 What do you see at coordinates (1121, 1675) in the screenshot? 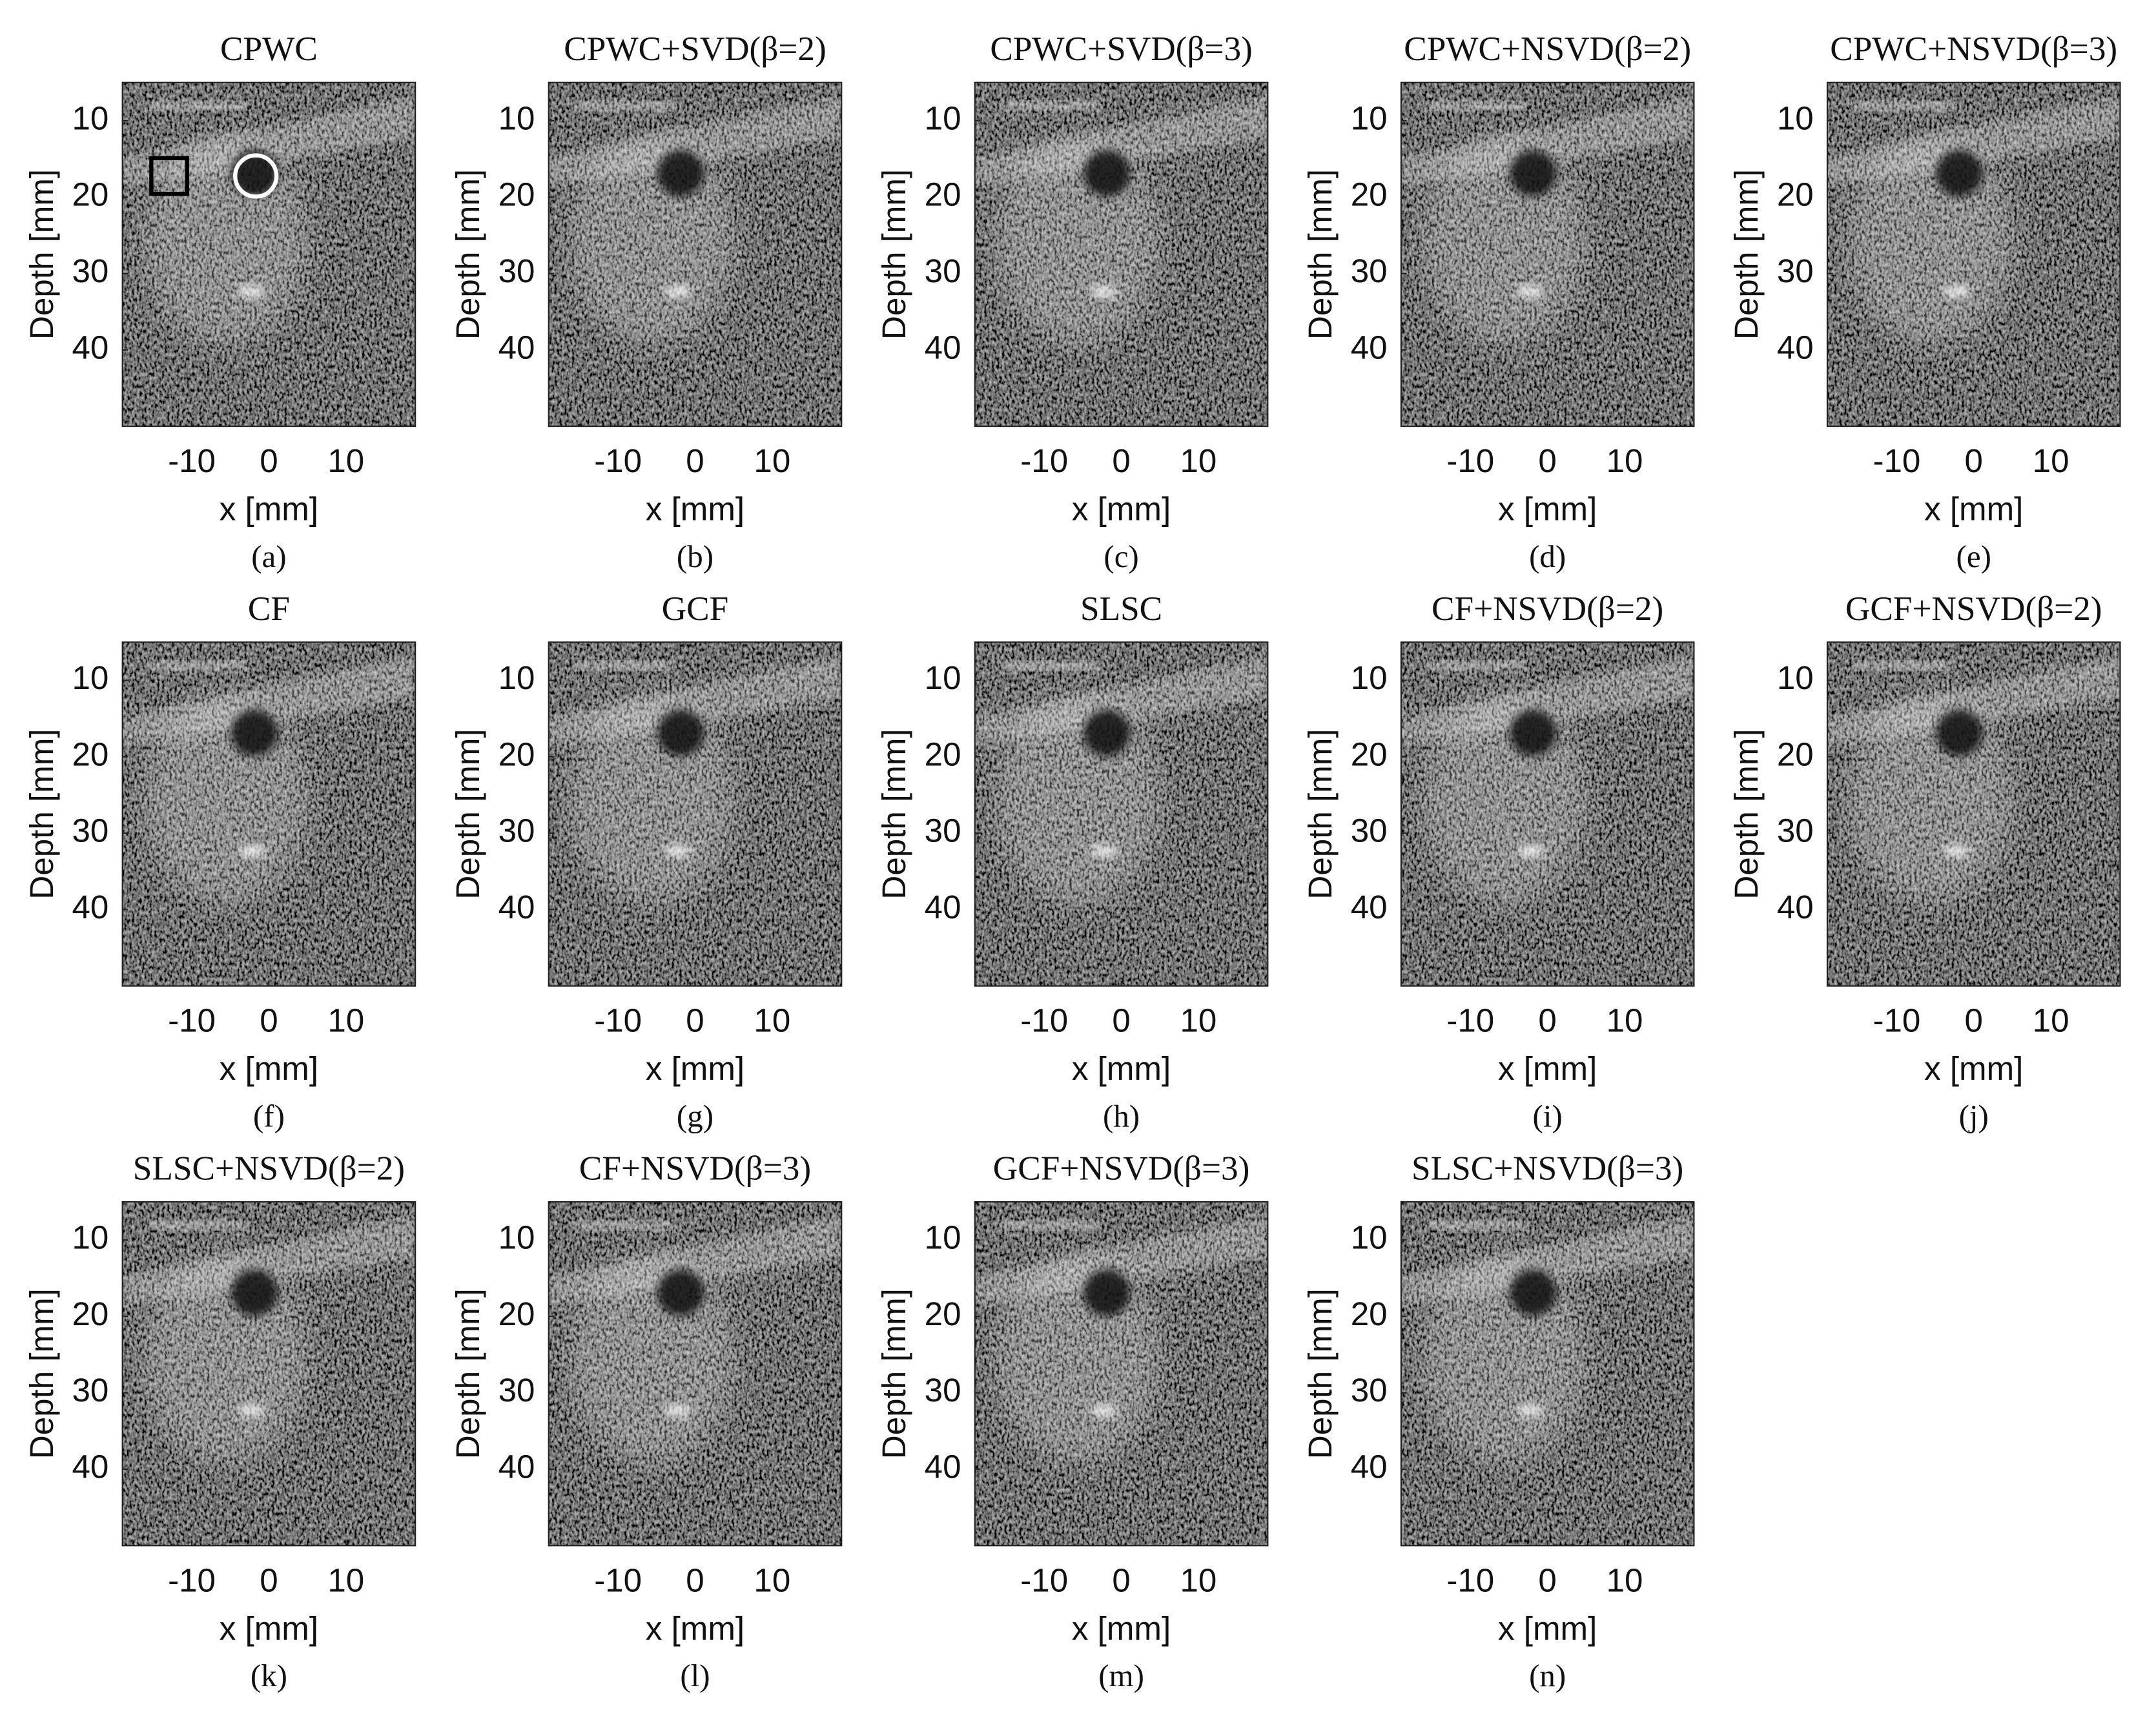
I see `panel-caption: (m)` at bounding box center [1121, 1675].